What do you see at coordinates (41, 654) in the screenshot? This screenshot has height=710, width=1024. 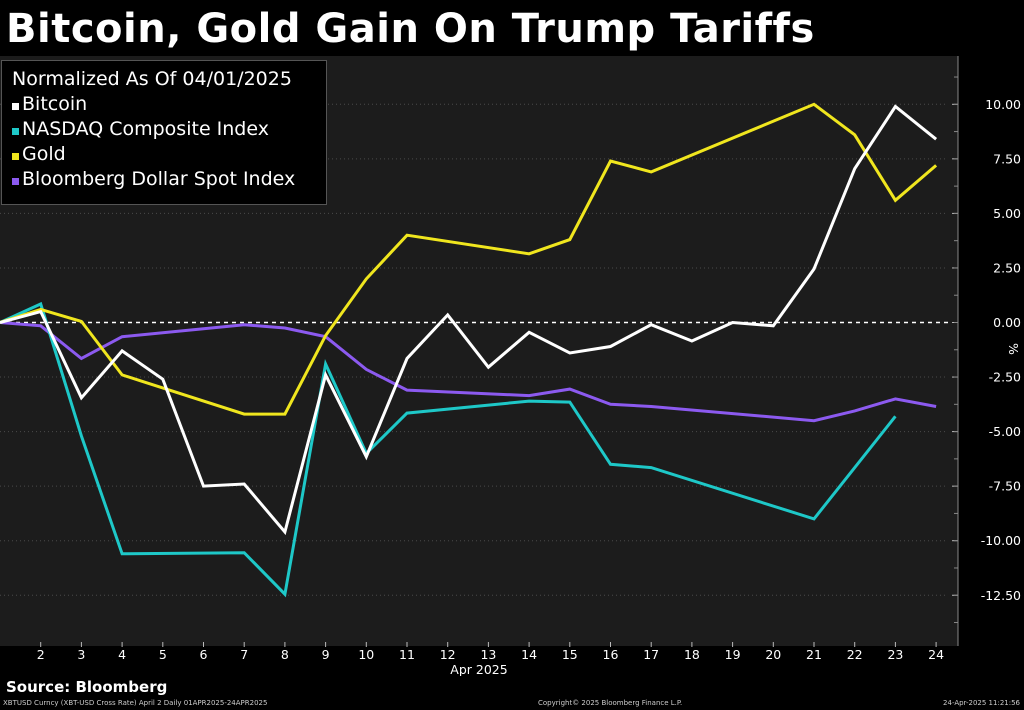 I see `x-tick-label: 2` at bounding box center [41, 654].